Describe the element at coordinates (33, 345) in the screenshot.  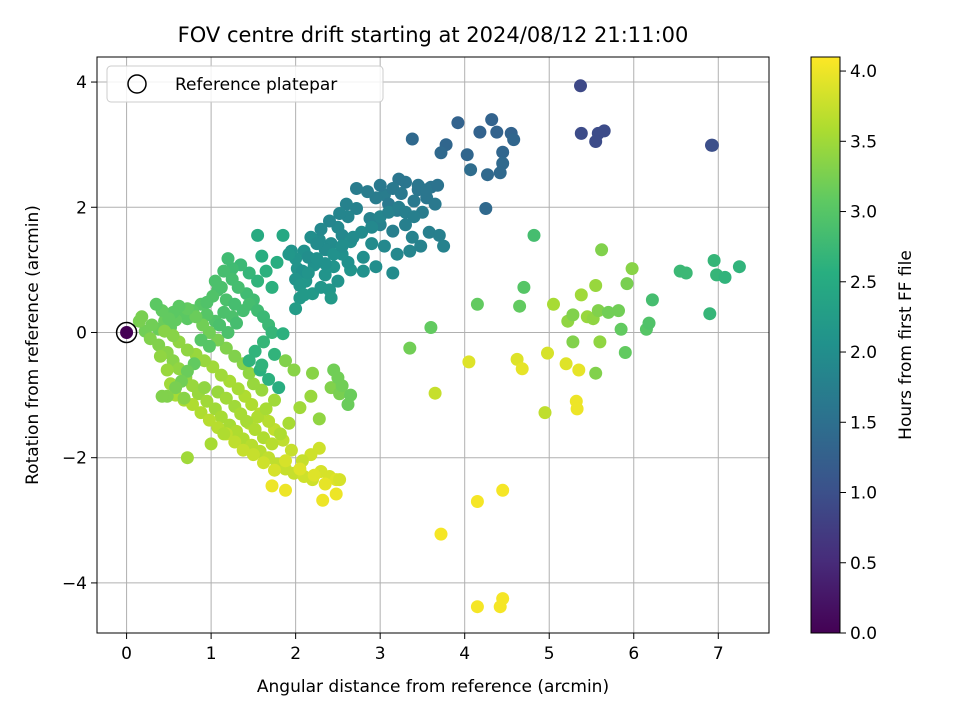
I see `y-axis-label: Rotation from reference (arcmin)` at that location.